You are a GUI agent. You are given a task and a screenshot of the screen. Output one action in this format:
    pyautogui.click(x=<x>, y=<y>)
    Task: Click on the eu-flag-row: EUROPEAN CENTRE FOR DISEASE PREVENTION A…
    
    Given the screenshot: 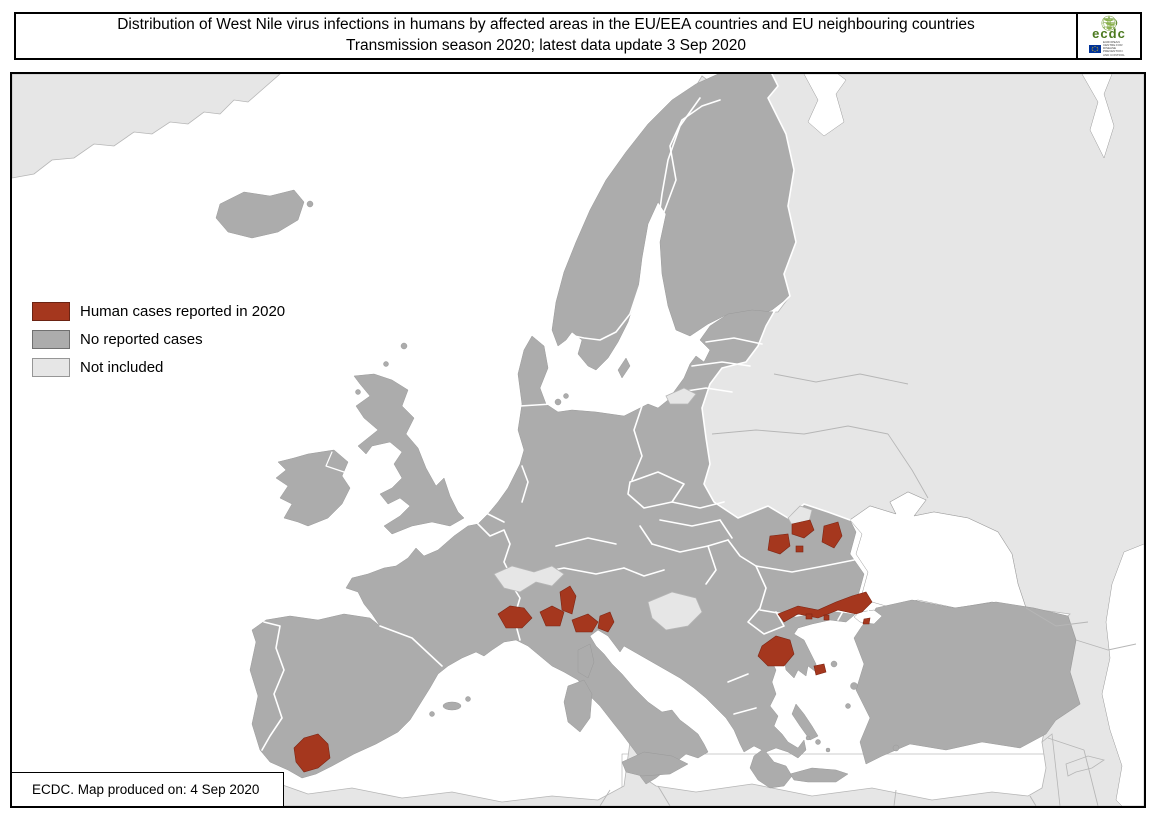 What is the action you would take?
    pyautogui.click(x=1109, y=48)
    